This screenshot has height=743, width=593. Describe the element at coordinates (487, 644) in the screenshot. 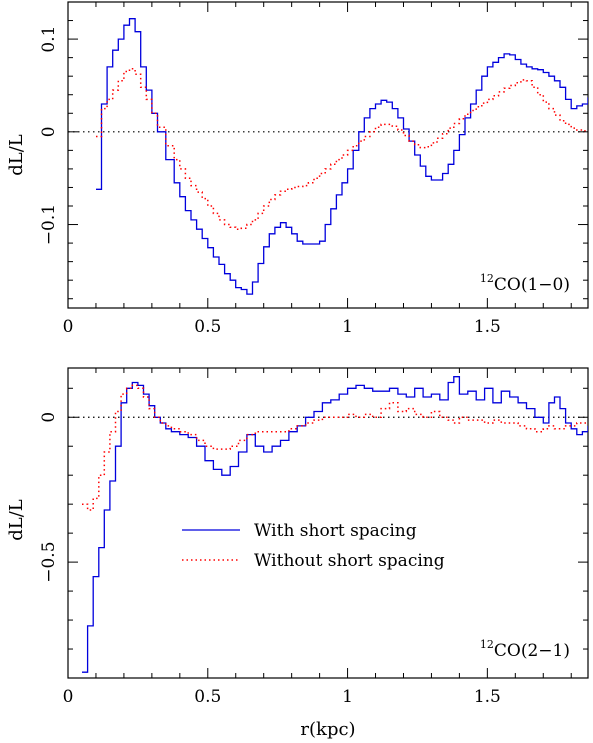

I see `panel-co21-annotation-sup: 12` at that location.